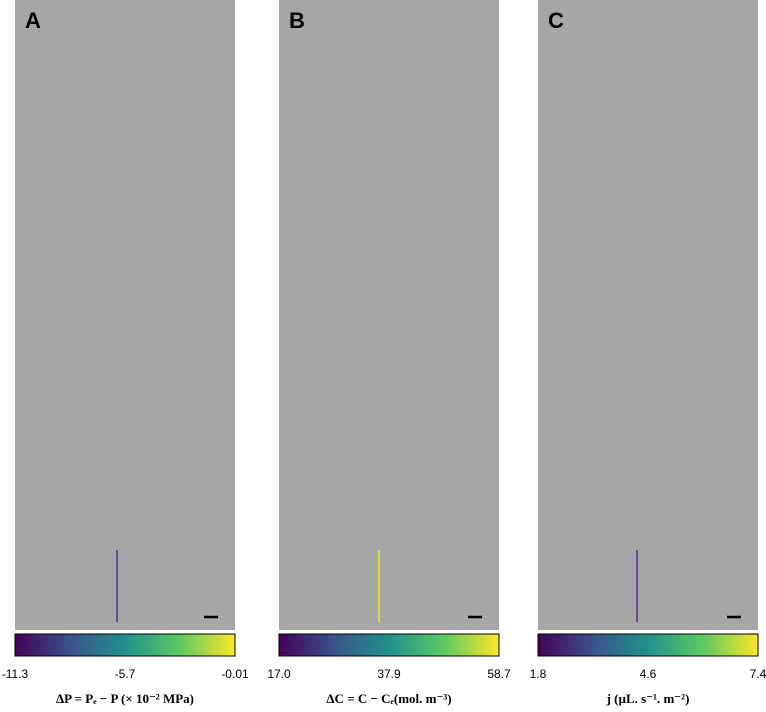  I want to click on colorbar-title: ΔC = C − Cₑ(mol. m⁻³), so click(388, 698).